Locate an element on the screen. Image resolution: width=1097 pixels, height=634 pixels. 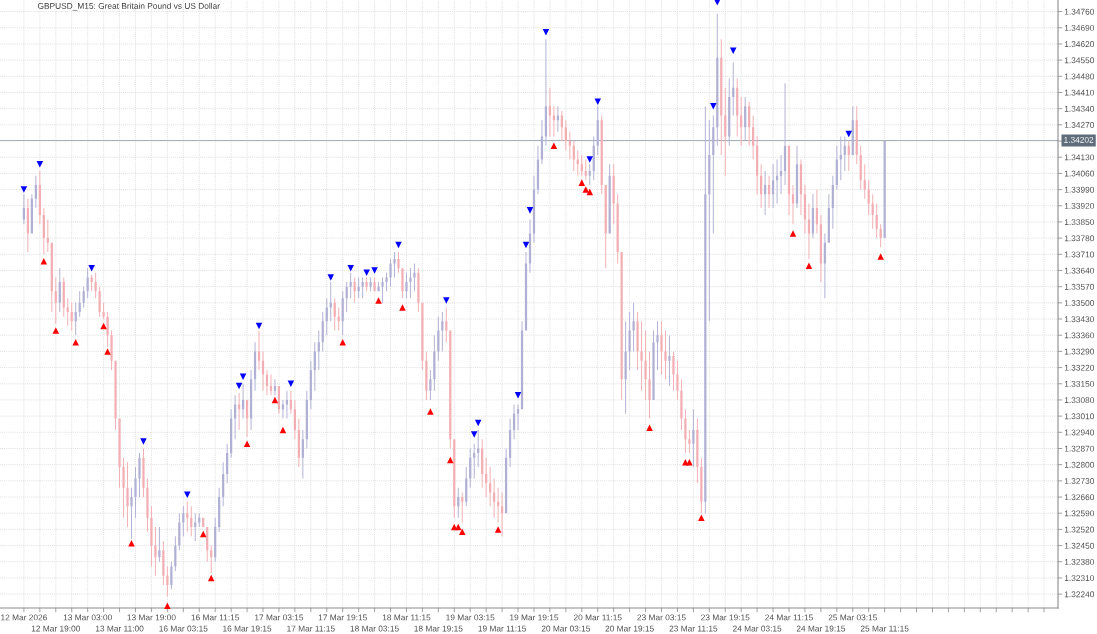
y-tick-label: 1.32240 is located at coordinates (1079, 594).